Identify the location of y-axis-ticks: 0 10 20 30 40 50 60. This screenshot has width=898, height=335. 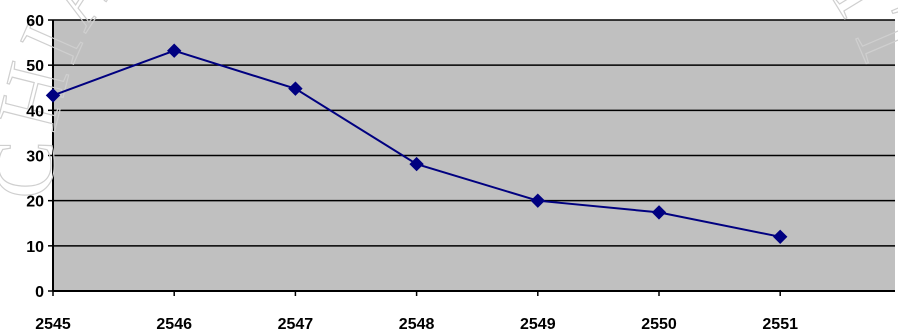
(35, 157).